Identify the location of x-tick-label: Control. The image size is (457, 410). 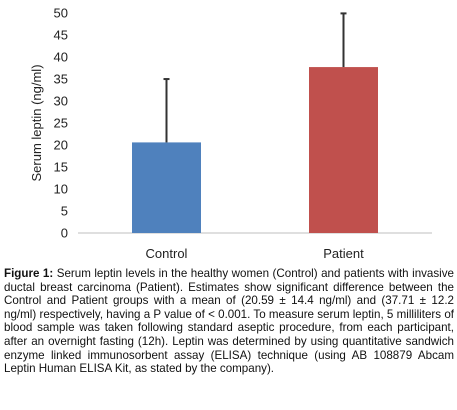
(167, 253).